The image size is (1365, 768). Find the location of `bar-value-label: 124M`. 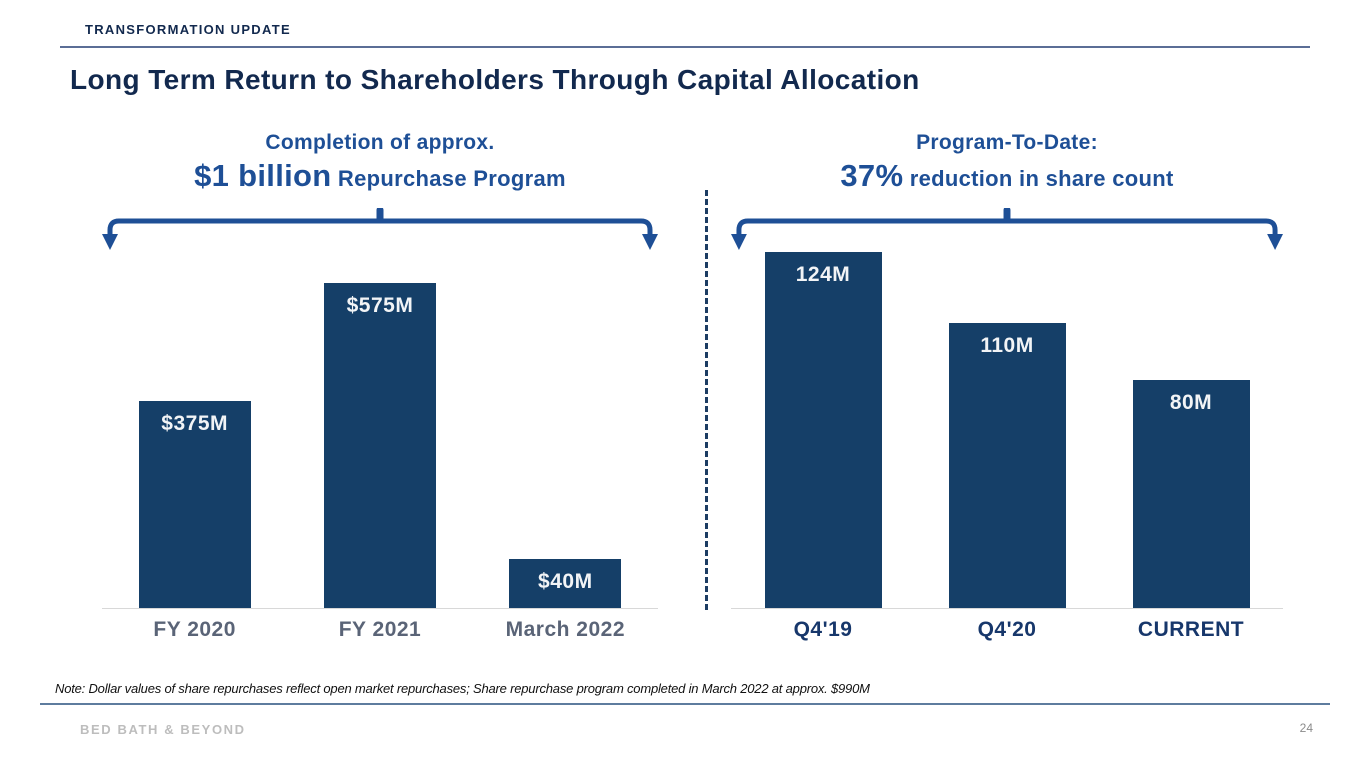

bar-value-label: 124M is located at coordinates (823, 274).